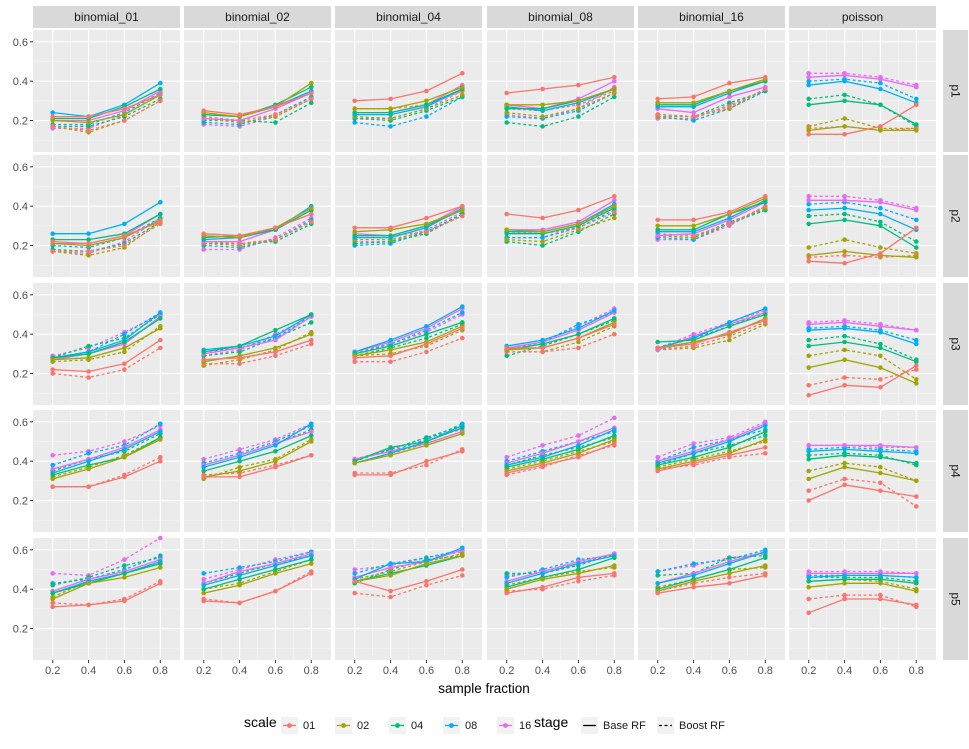  What do you see at coordinates (20, 207) in the screenshot?
I see `y-tick-label: 0.4` at bounding box center [20, 207].